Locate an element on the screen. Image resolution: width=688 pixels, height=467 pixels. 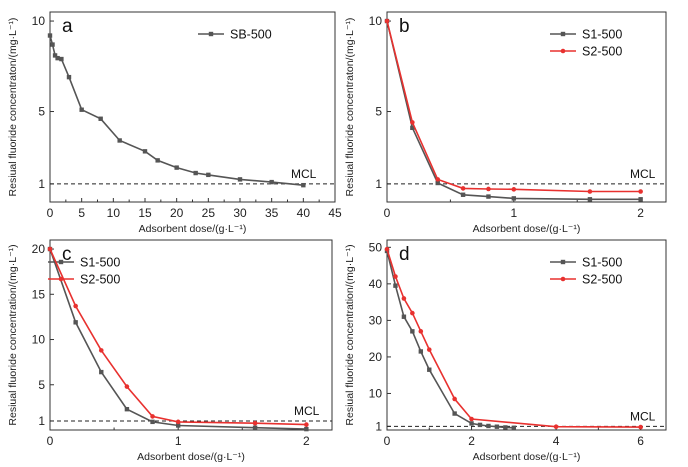
panel-letter: a is located at coordinates (67, 26).